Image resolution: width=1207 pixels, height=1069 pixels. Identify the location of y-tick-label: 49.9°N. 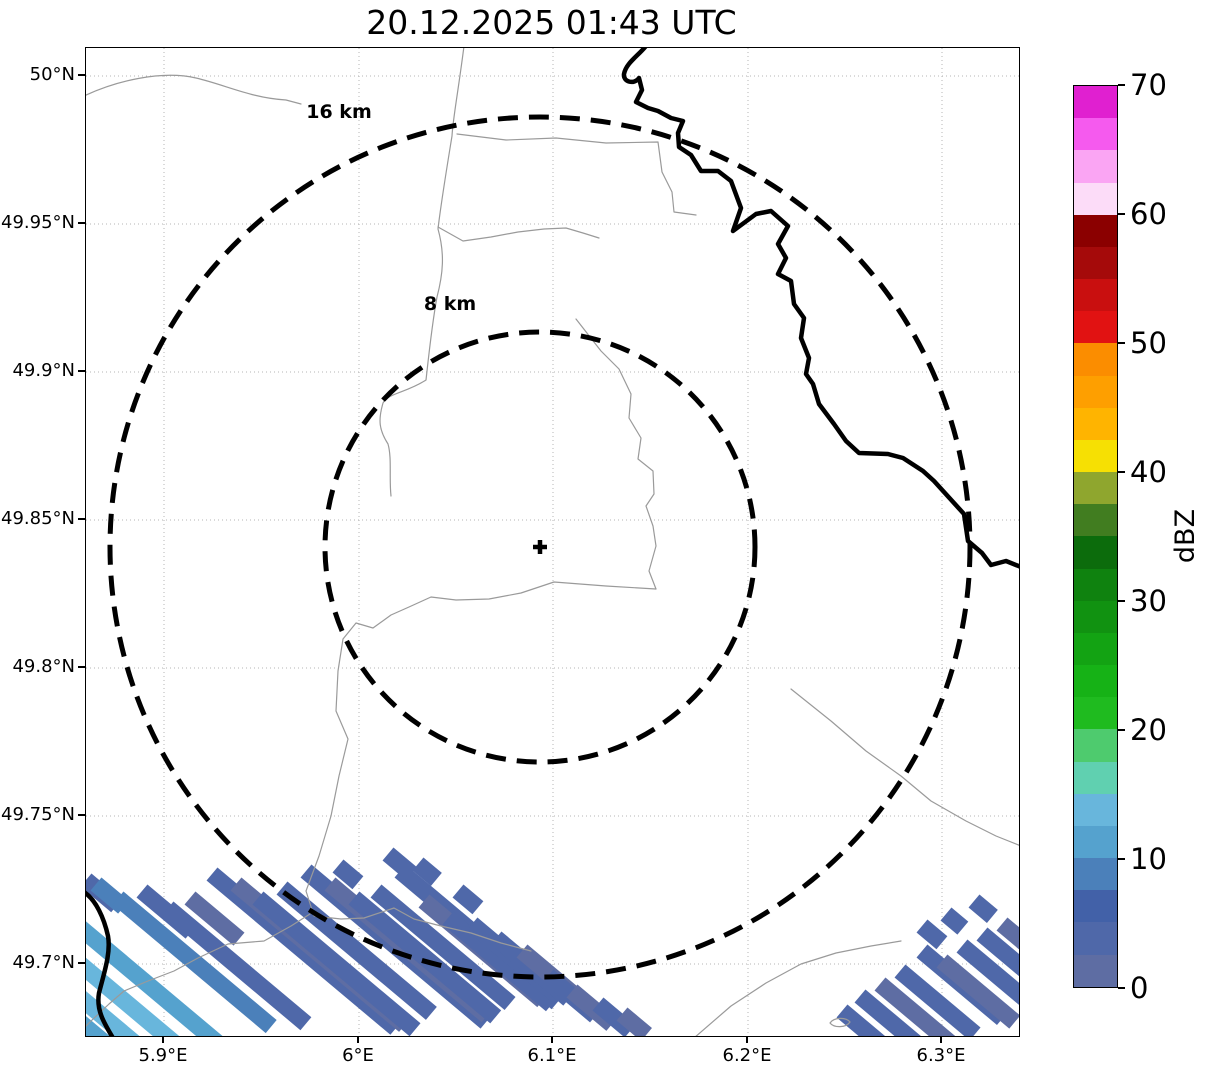
(43, 370).